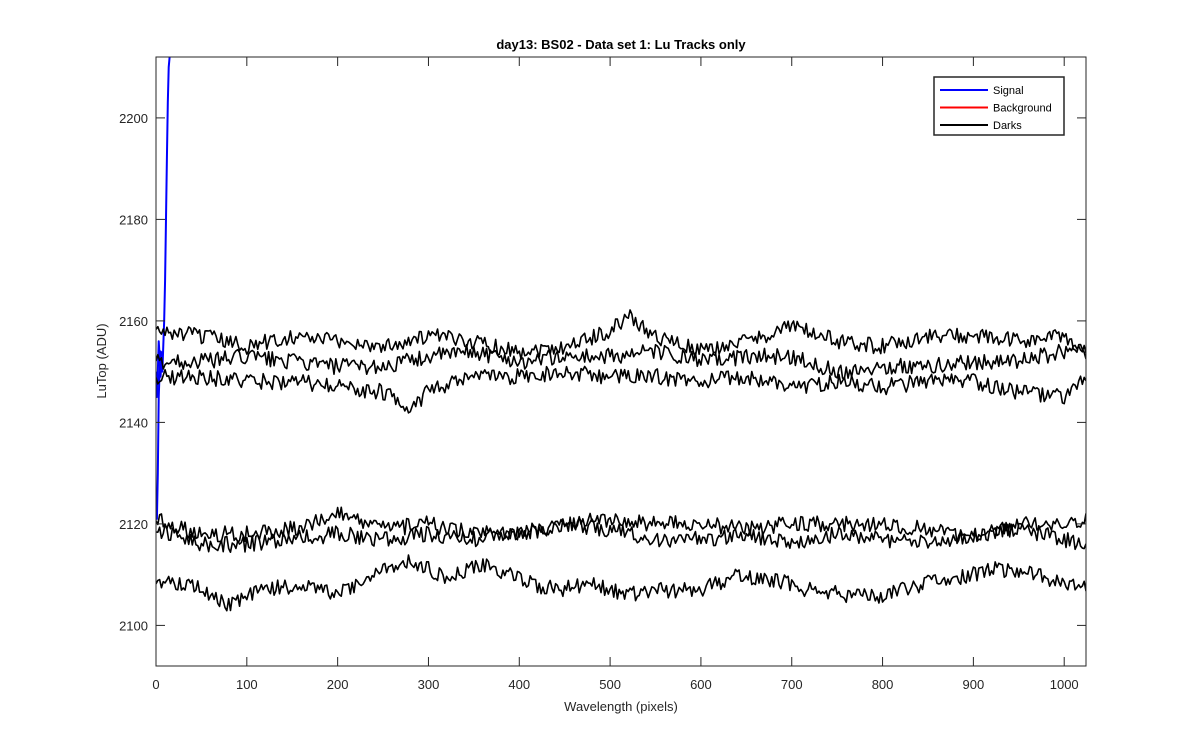  I want to click on y-tick-label: 2160, so click(133, 321).